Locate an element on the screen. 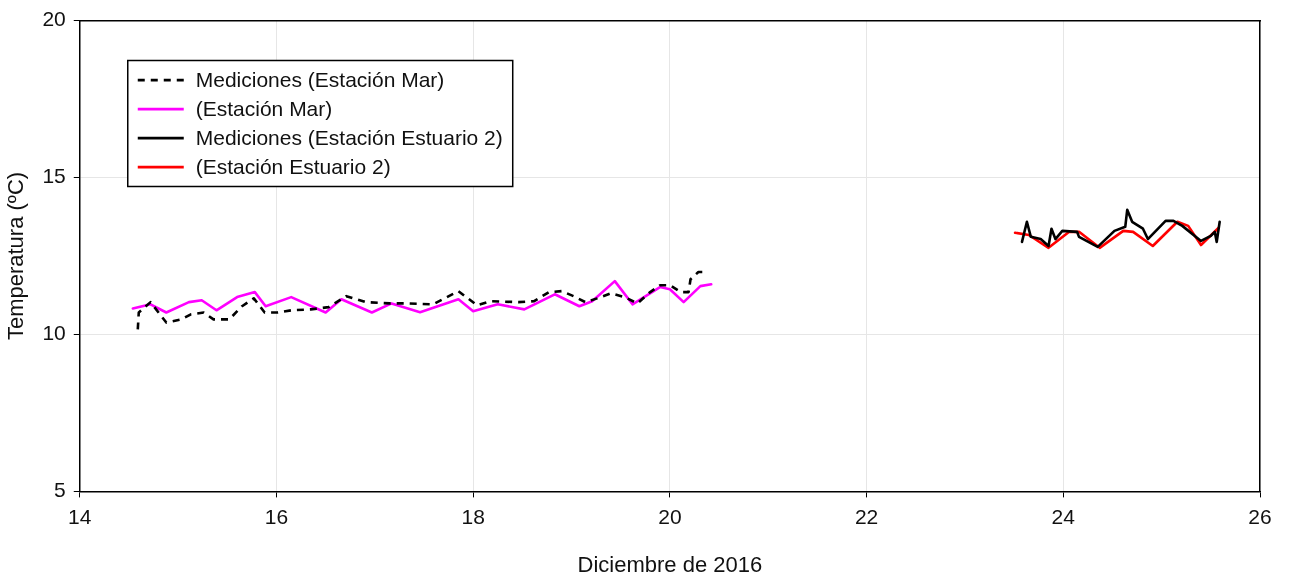 The image size is (1296, 583). x-tick-label: 26 is located at coordinates (1260, 516).